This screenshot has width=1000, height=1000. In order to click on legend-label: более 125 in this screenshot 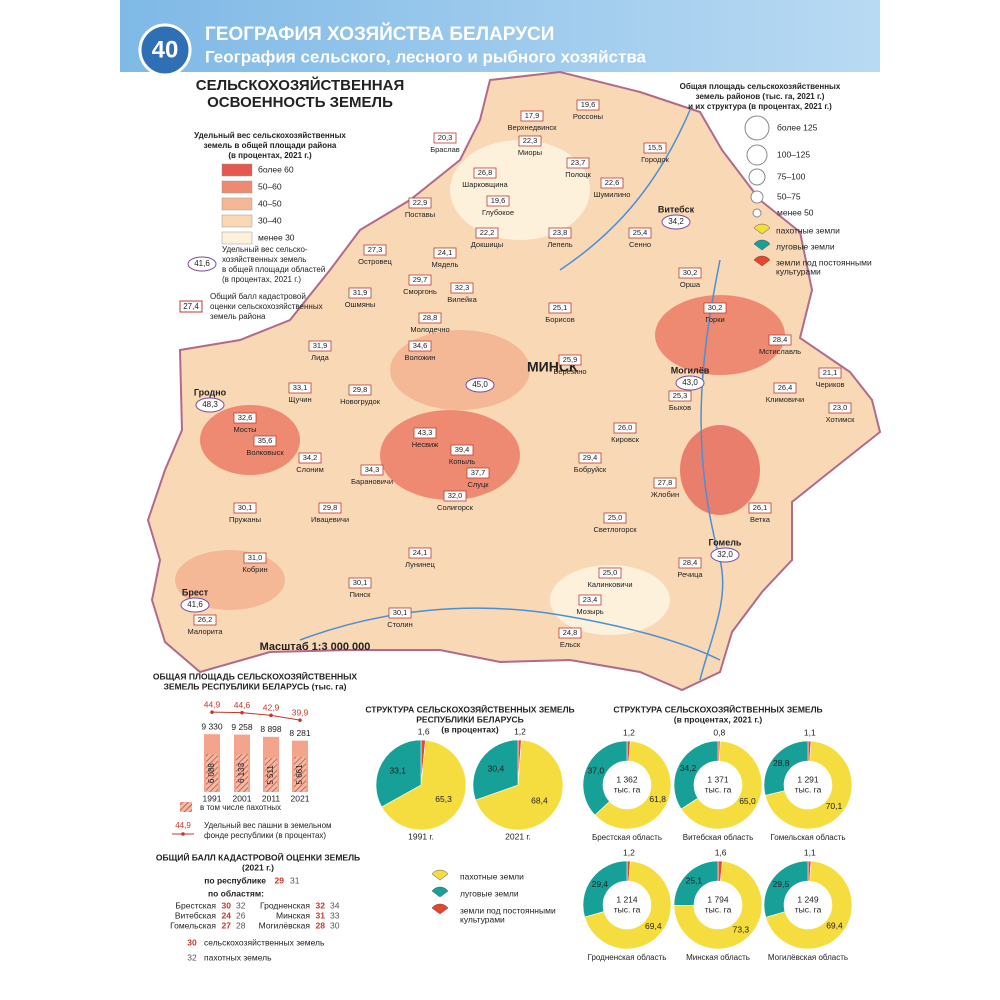, I will do `click(797, 127)`.